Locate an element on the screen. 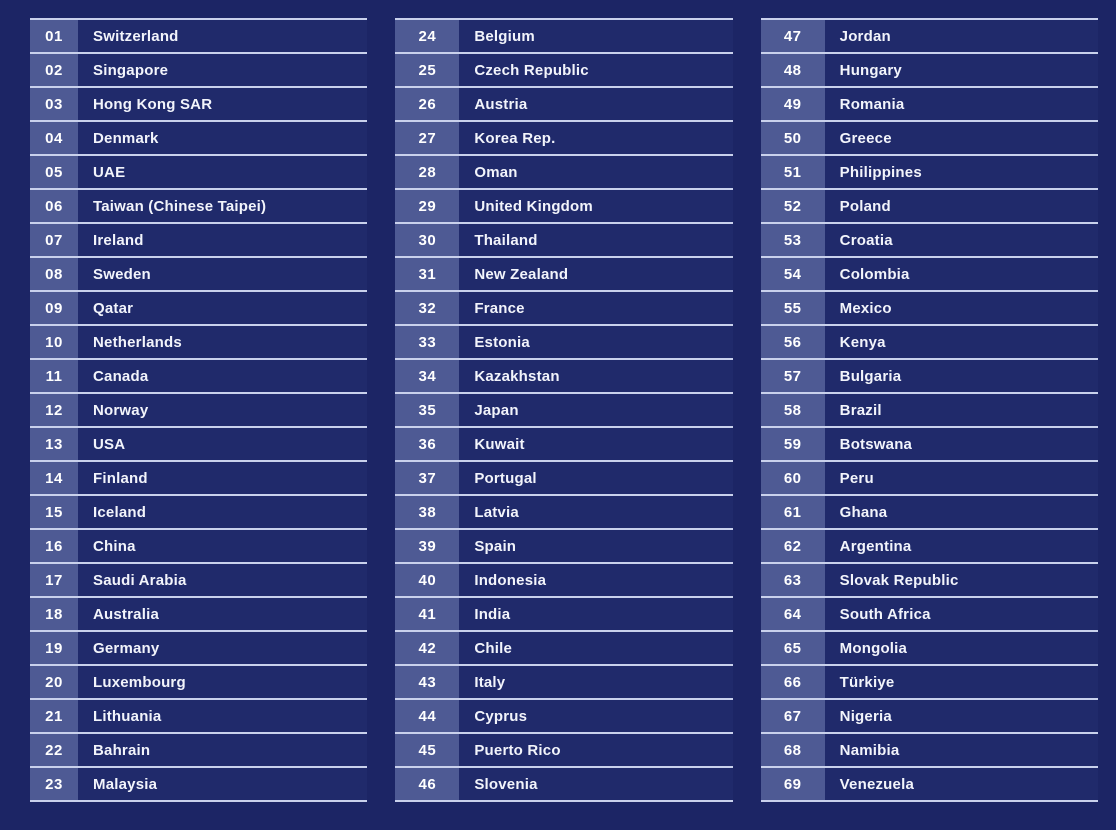 This screenshot has width=1116, height=830. rank-cell: 63 is located at coordinates (792, 580).